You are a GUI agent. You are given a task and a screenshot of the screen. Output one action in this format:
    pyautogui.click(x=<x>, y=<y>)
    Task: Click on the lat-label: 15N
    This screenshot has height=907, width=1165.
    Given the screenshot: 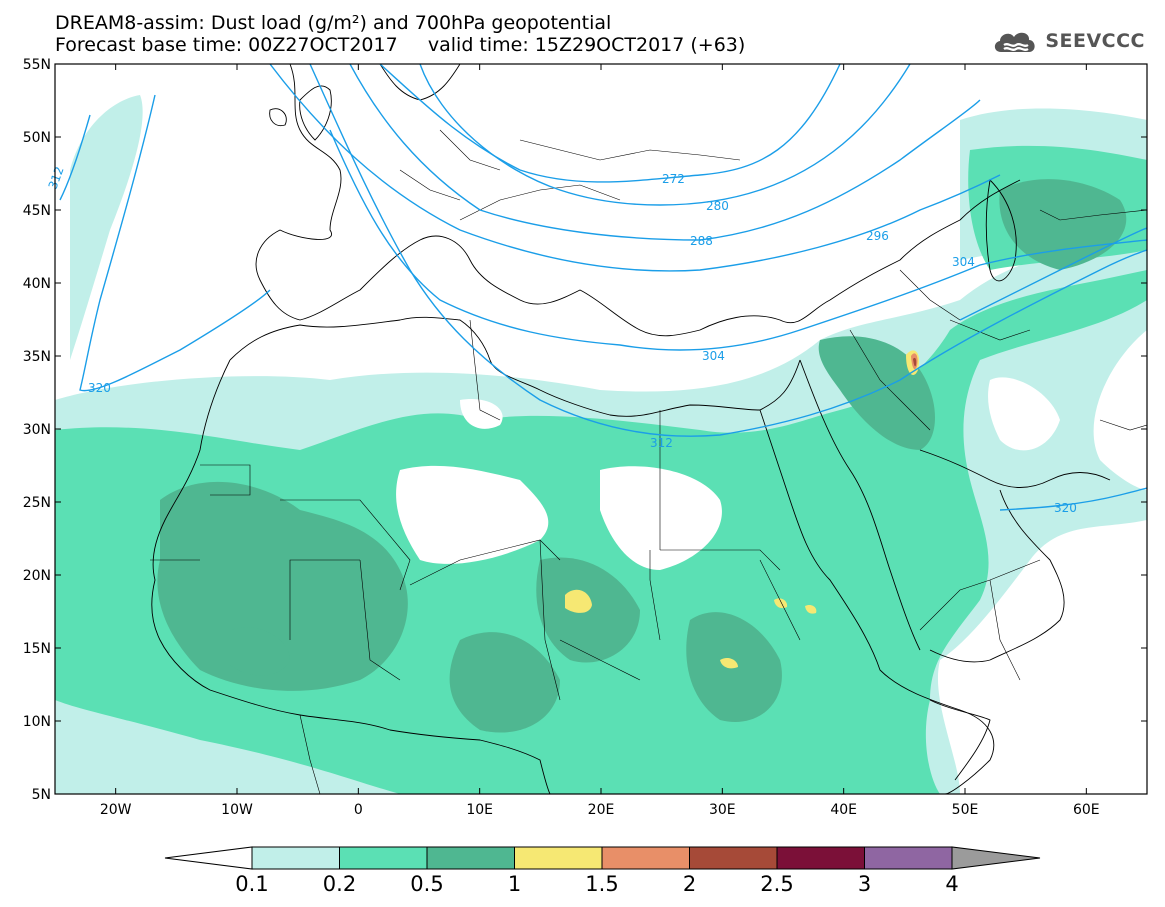 What is the action you would take?
    pyautogui.click(x=37, y=649)
    